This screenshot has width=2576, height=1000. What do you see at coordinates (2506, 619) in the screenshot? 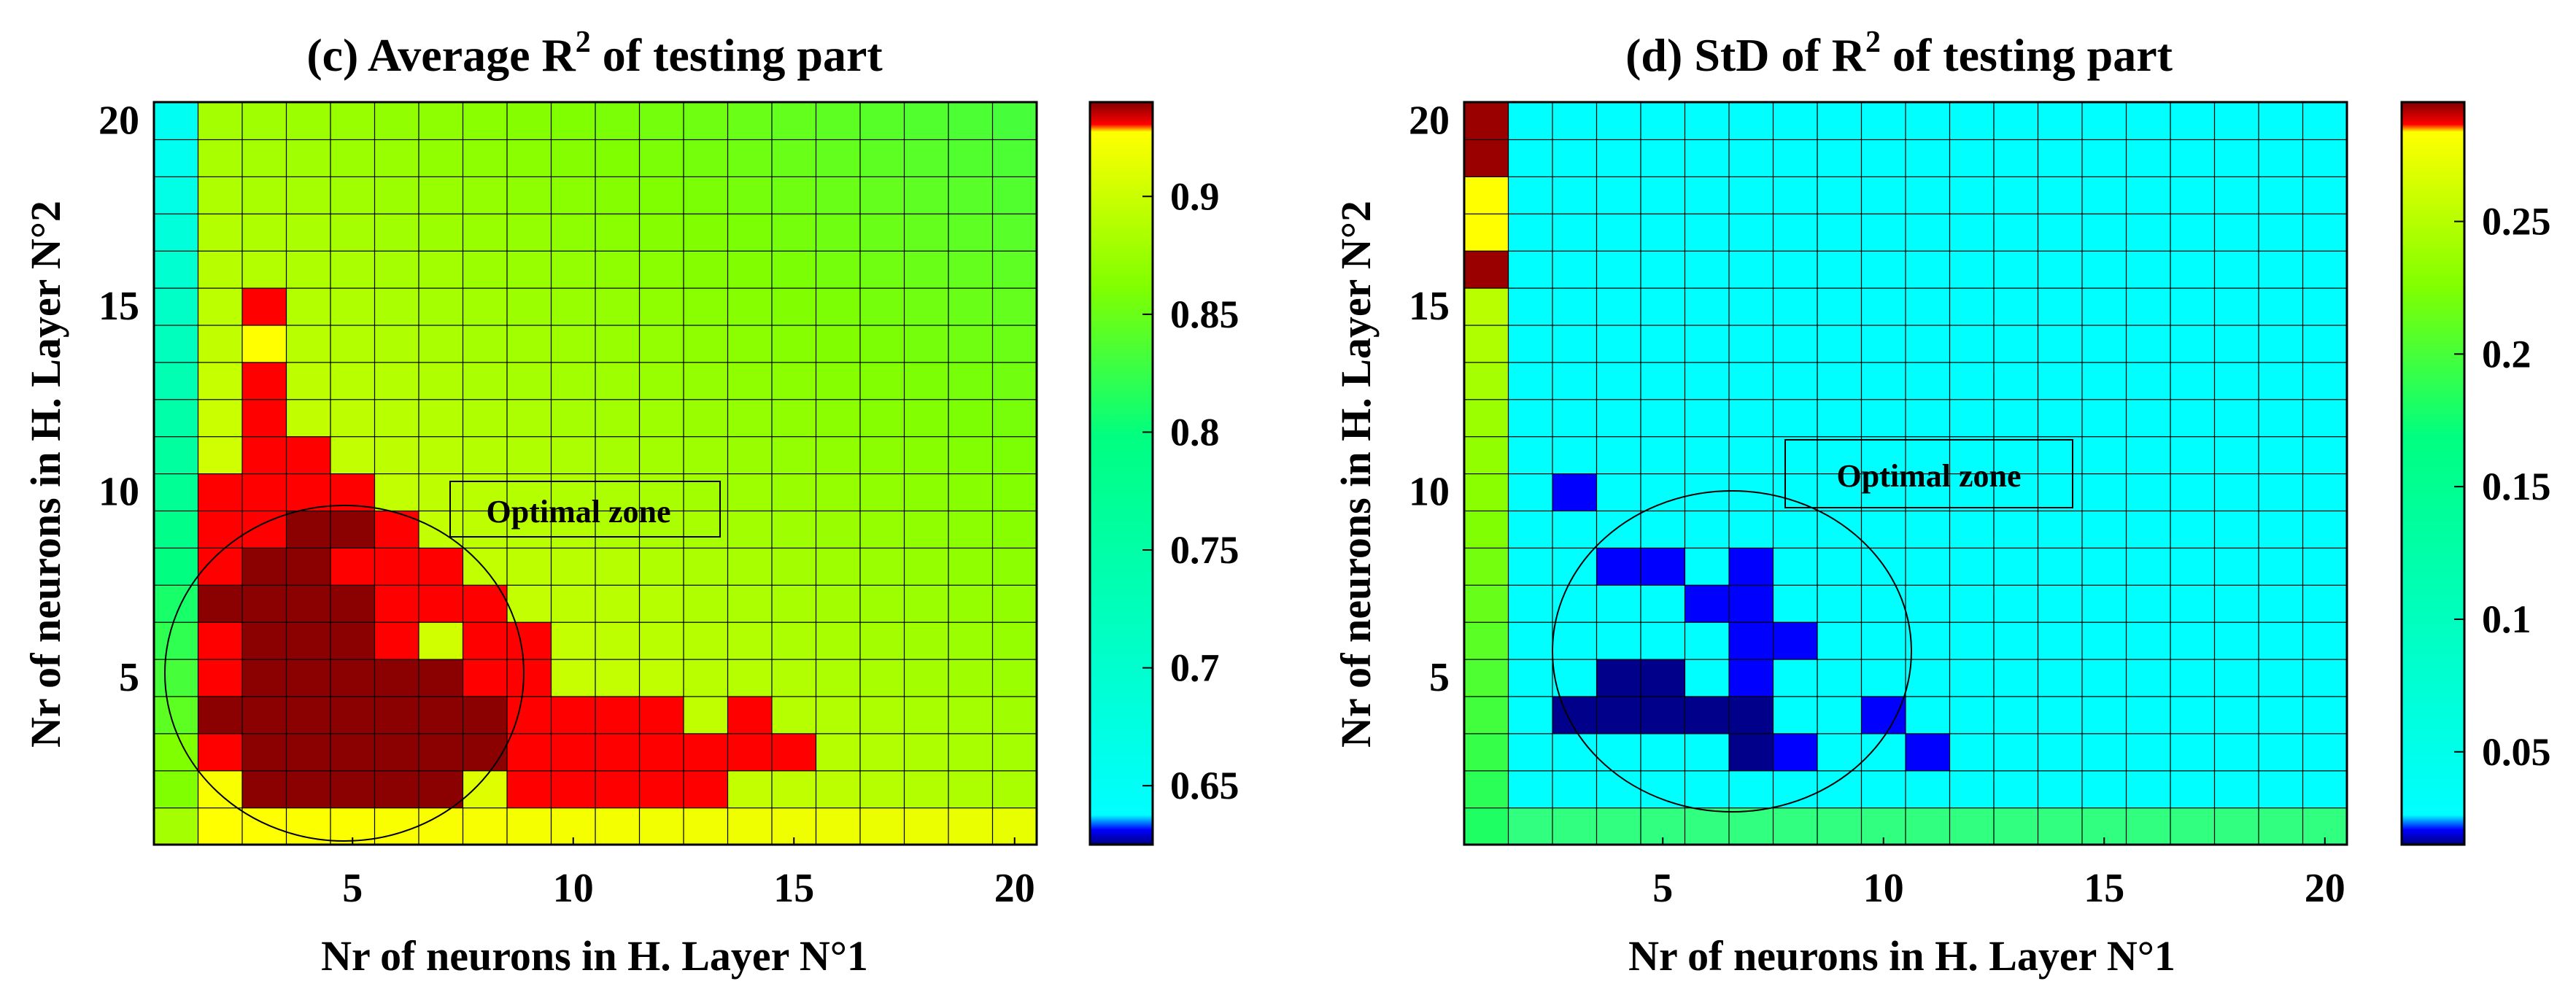
I see `colorbar-tick-label: 0.1` at bounding box center [2506, 619].